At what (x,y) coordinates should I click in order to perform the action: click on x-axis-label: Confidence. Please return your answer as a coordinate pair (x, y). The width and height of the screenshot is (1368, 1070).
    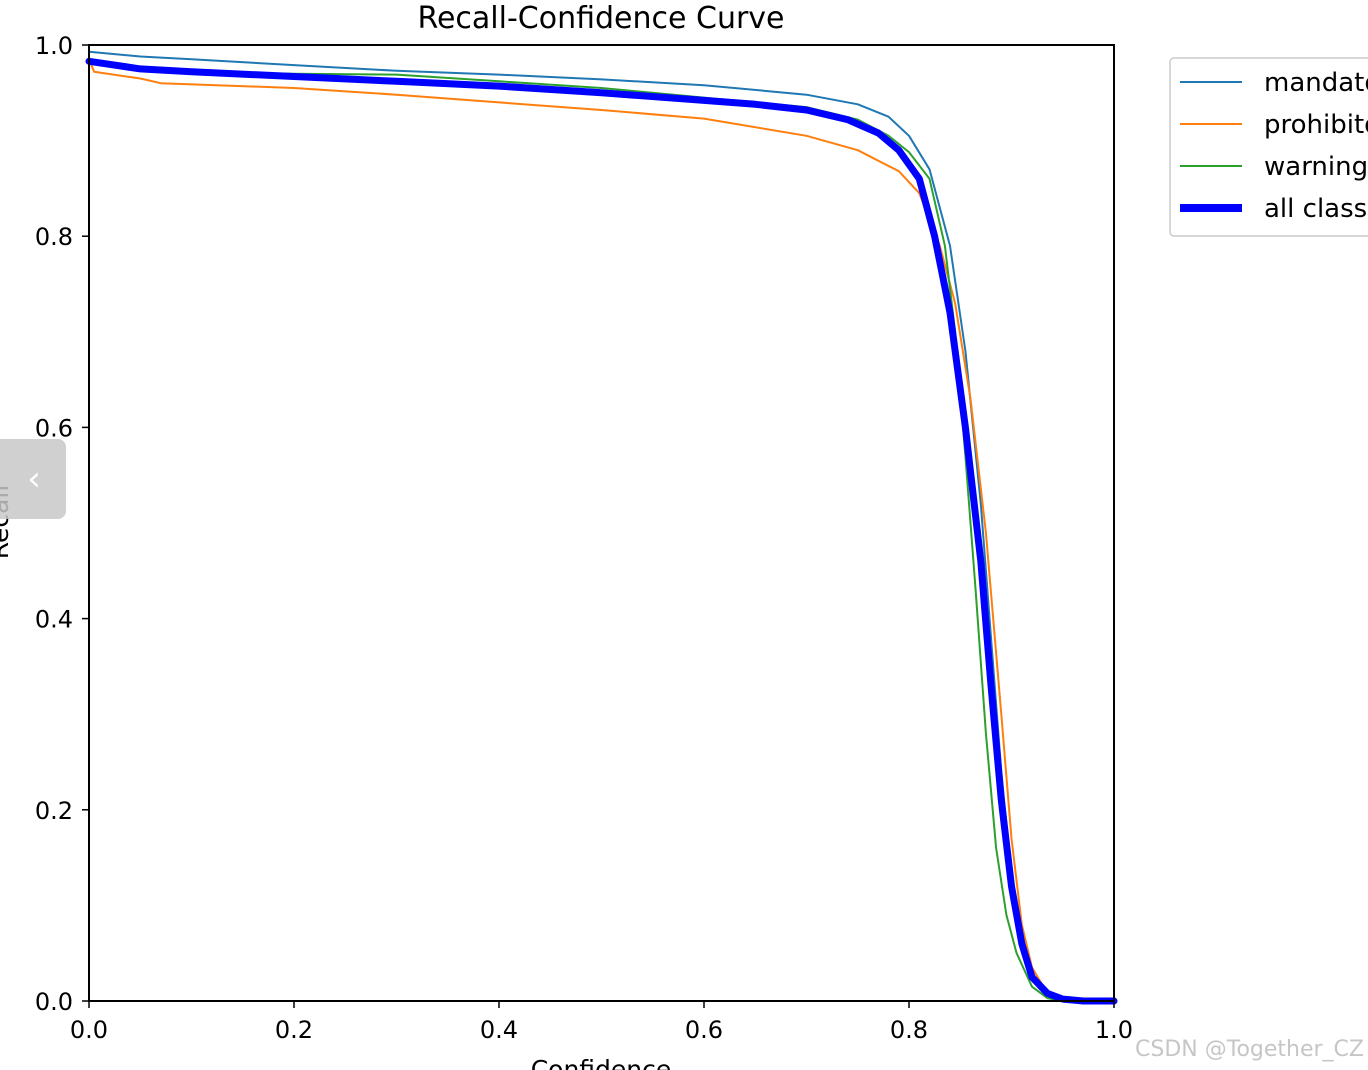
    Looking at the image, I should click on (601, 1062).